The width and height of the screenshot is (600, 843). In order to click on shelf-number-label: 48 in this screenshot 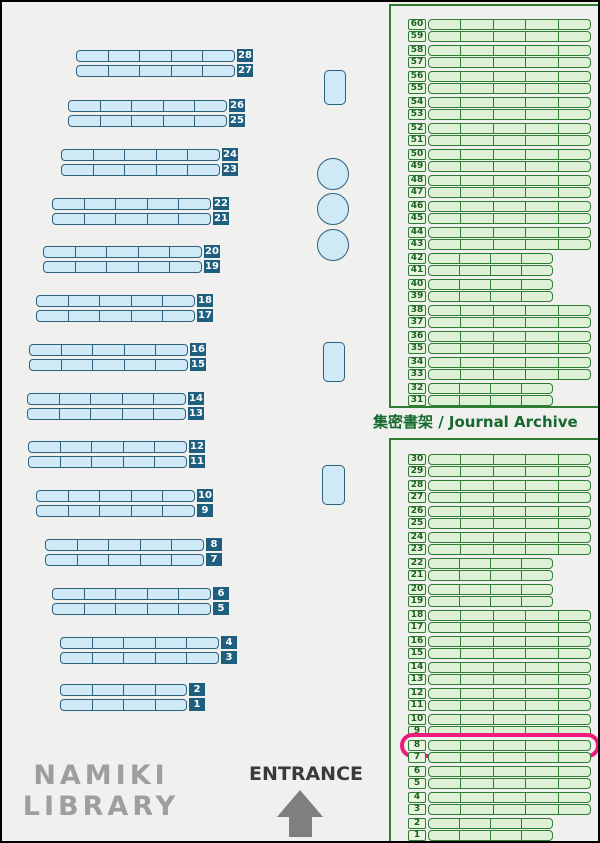, I will do `click(417, 180)`.